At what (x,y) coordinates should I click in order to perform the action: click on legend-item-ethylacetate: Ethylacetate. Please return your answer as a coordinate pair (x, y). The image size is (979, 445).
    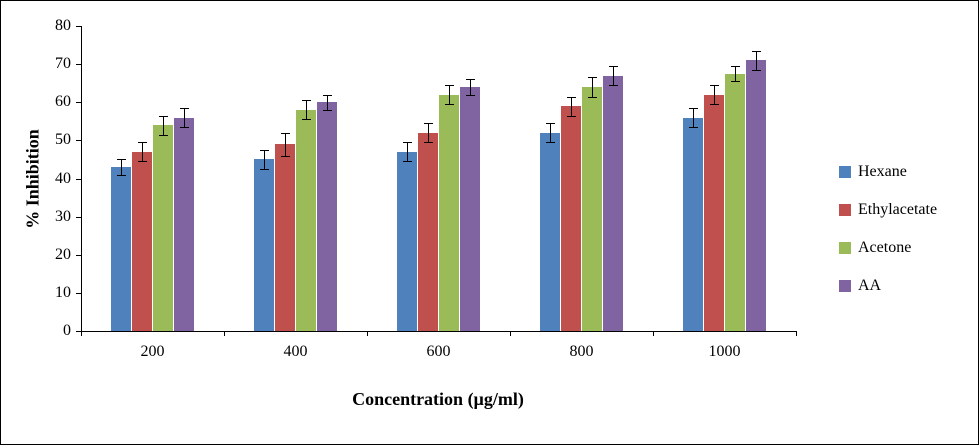
    Looking at the image, I should click on (888, 210).